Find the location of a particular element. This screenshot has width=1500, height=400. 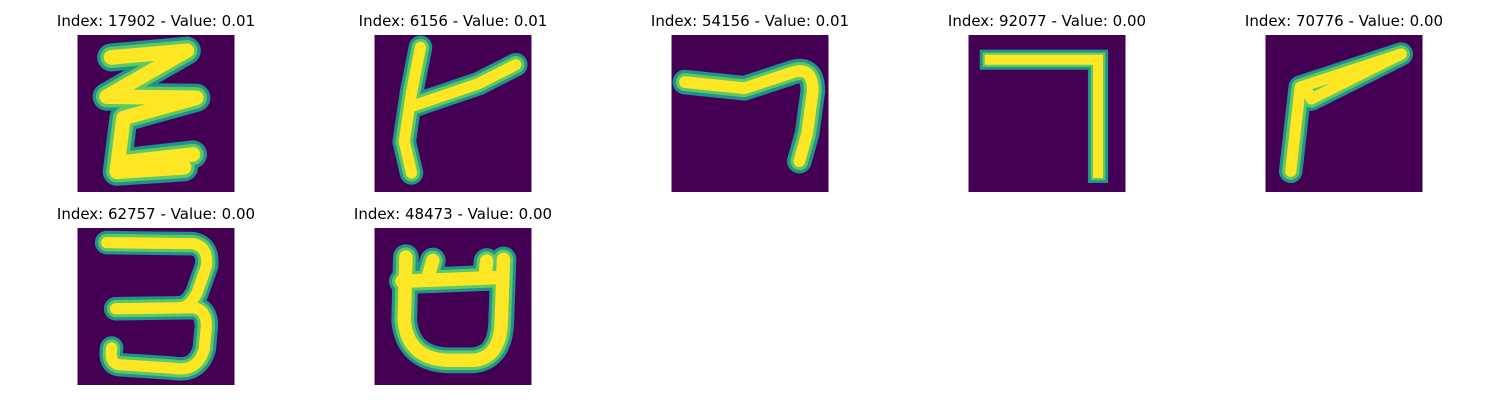

sample-image-seven-b is located at coordinates (1047, 113).